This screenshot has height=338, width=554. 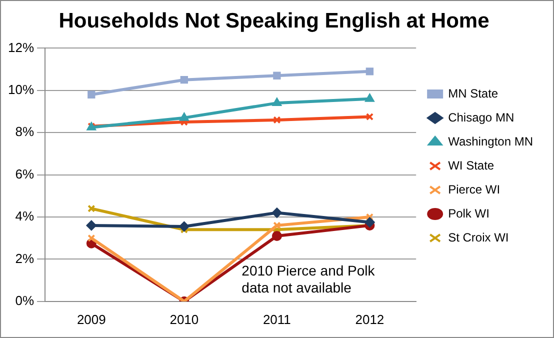 What do you see at coordinates (473, 93) in the screenshot?
I see `legend-label: MN State` at bounding box center [473, 93].